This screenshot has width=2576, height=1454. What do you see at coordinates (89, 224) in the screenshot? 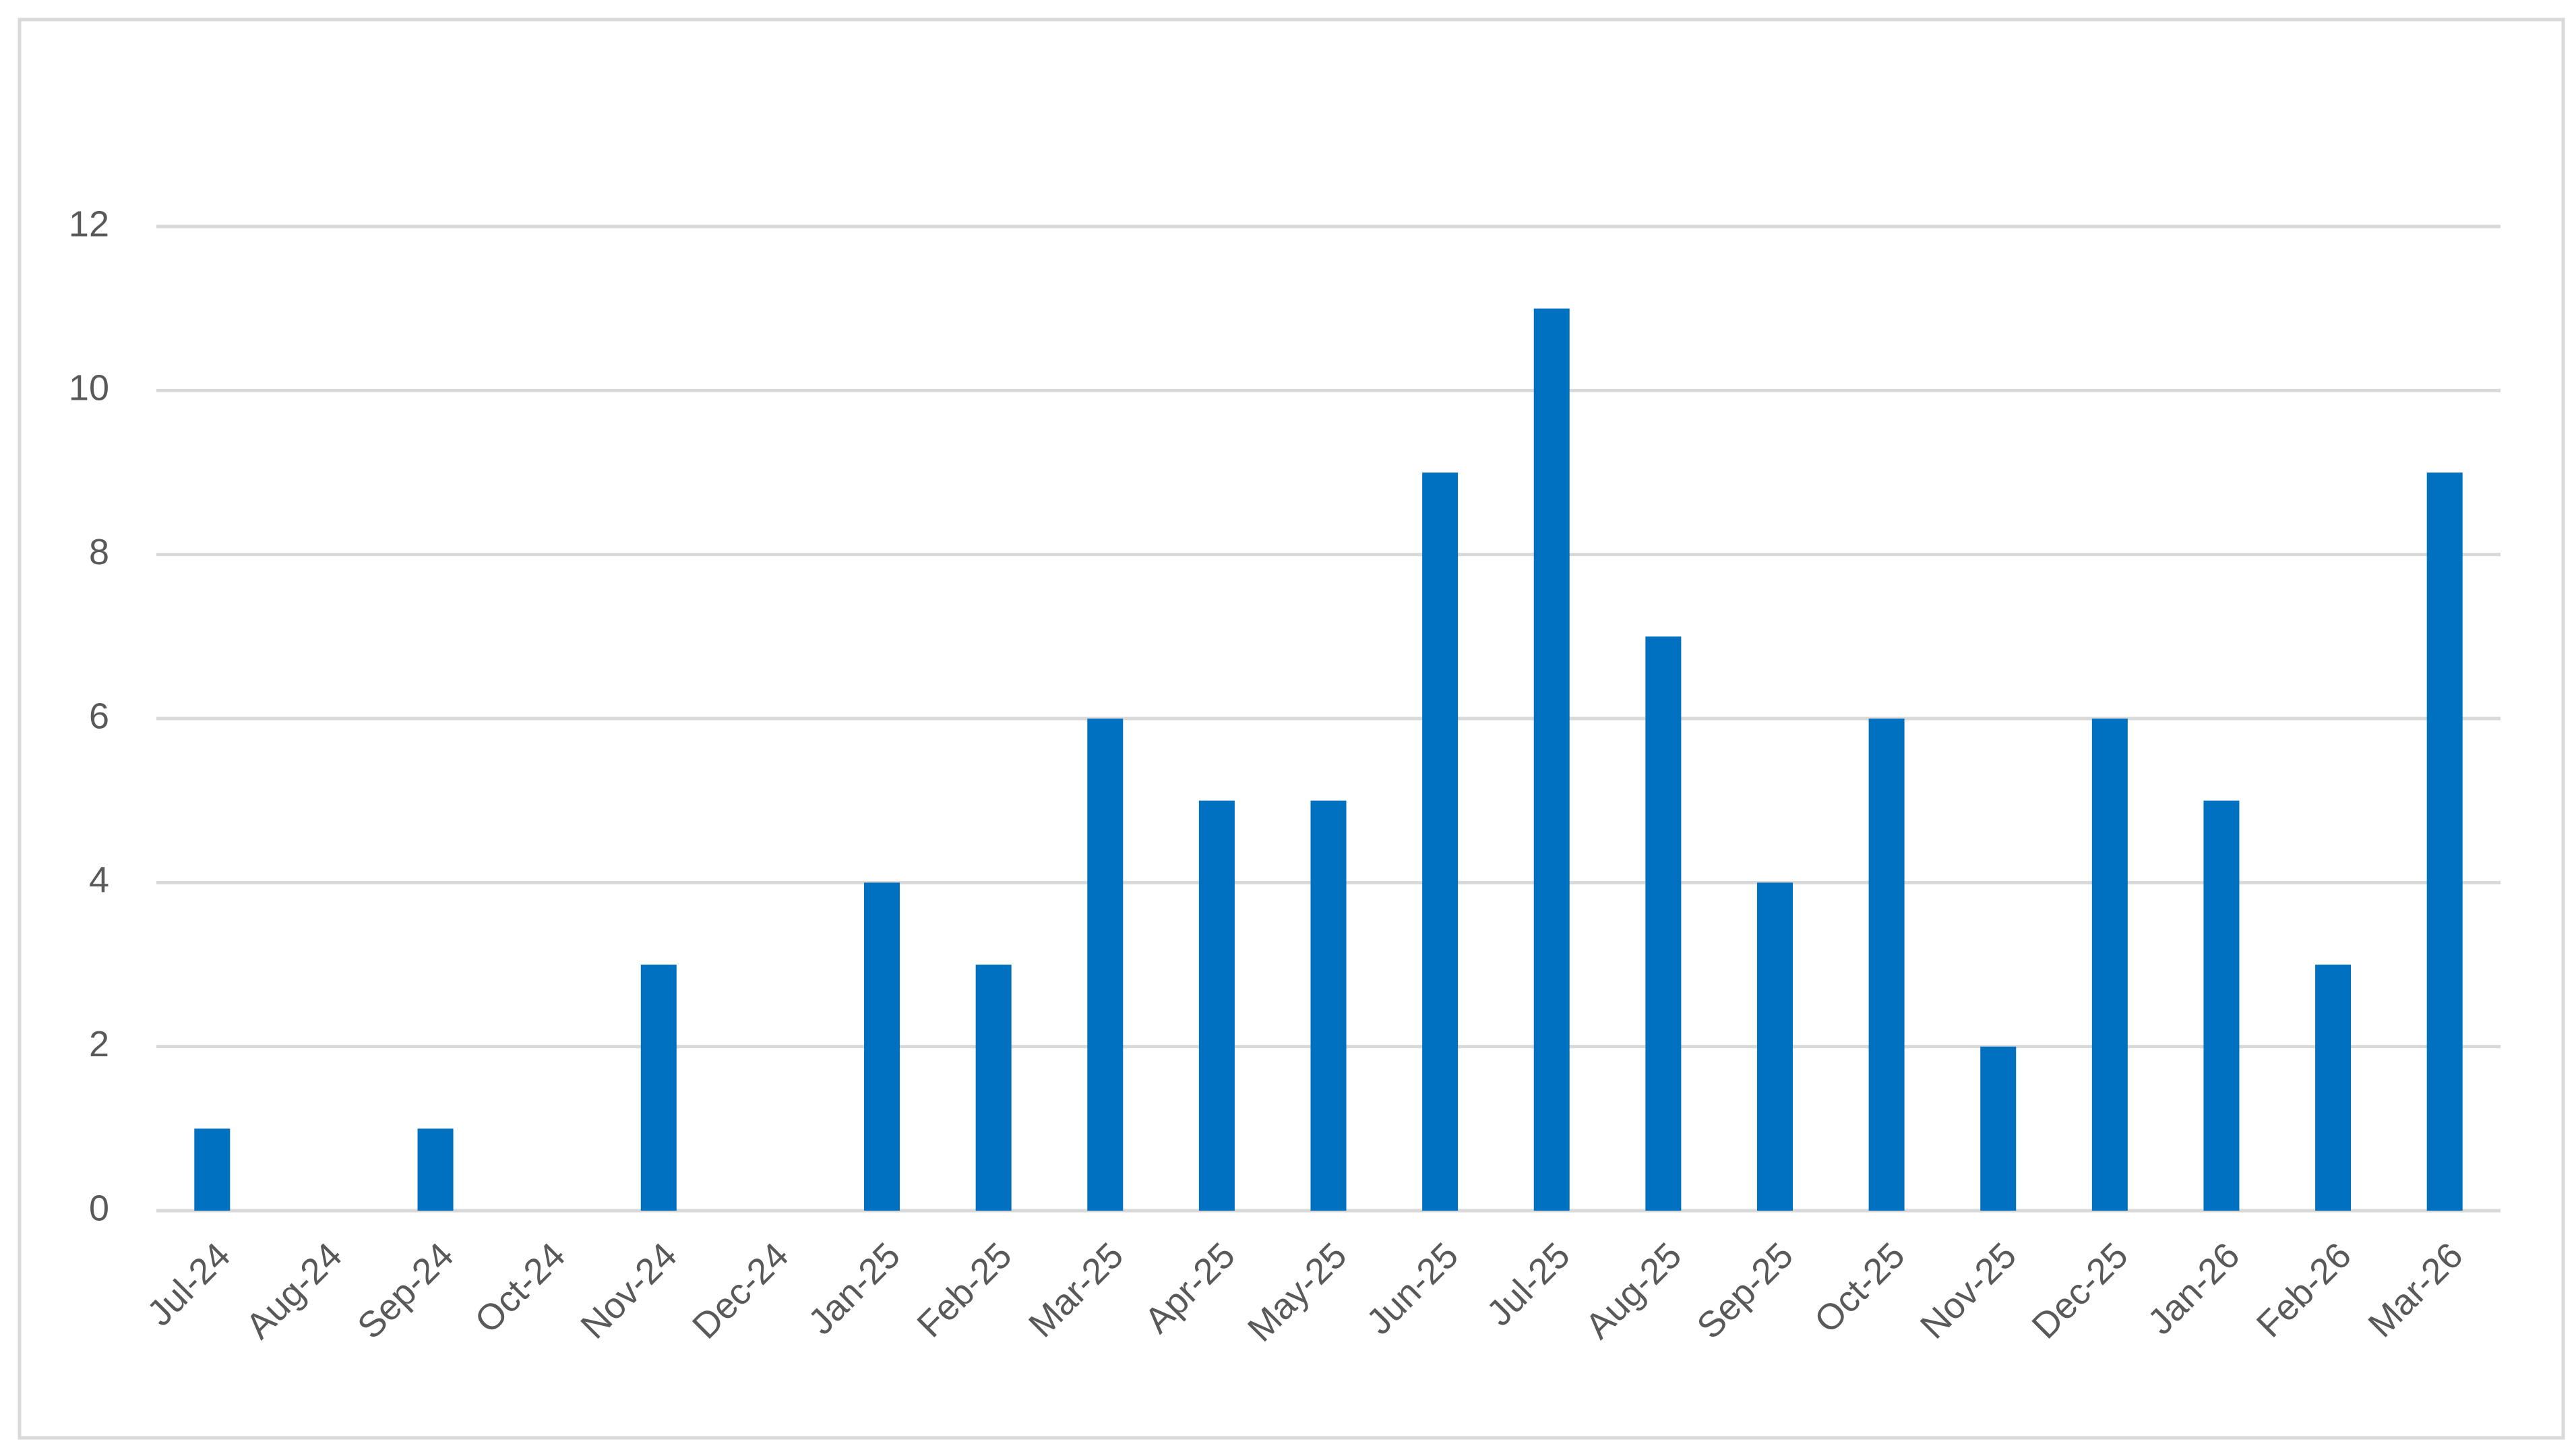
I see `y-tick-label: 12` at bounding box center [89, 224].